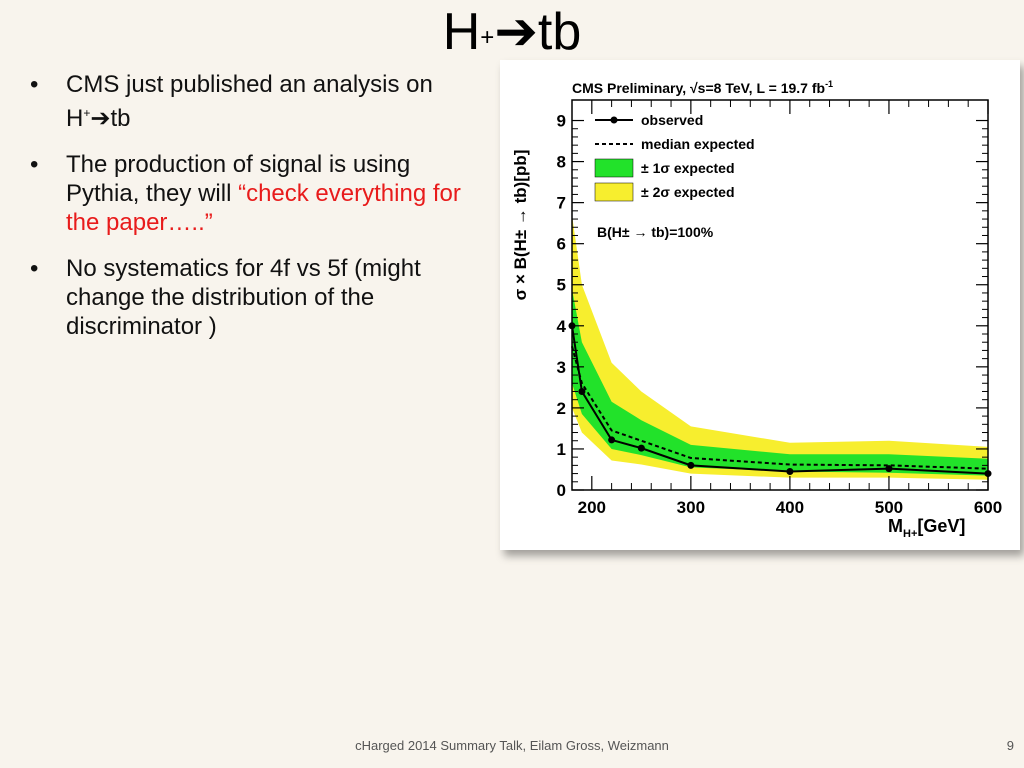  Describe the element at coordinates (702, 87) in the screenshot. I see `chart-header: CMS Preliminary, √s=8 TeV, L = 19.7 fb-1` at that location.